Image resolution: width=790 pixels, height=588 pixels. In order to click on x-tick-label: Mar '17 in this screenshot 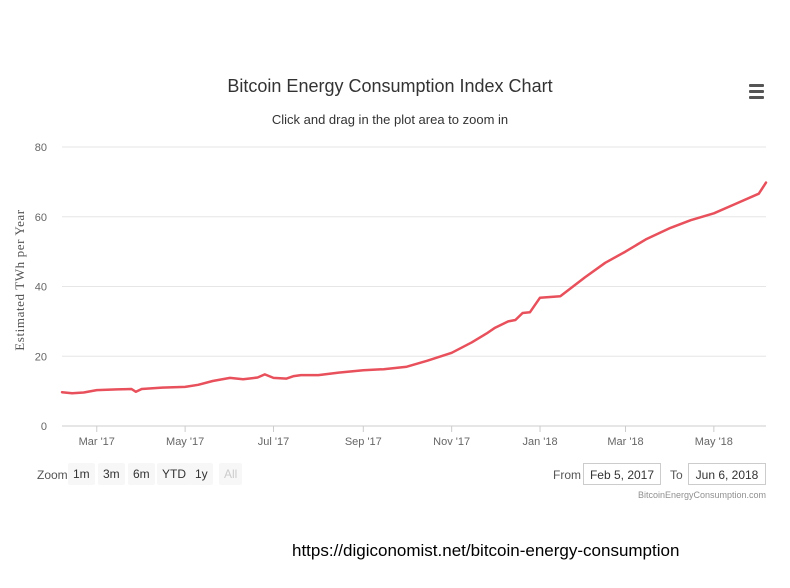, I will do `click(97, 442)`.